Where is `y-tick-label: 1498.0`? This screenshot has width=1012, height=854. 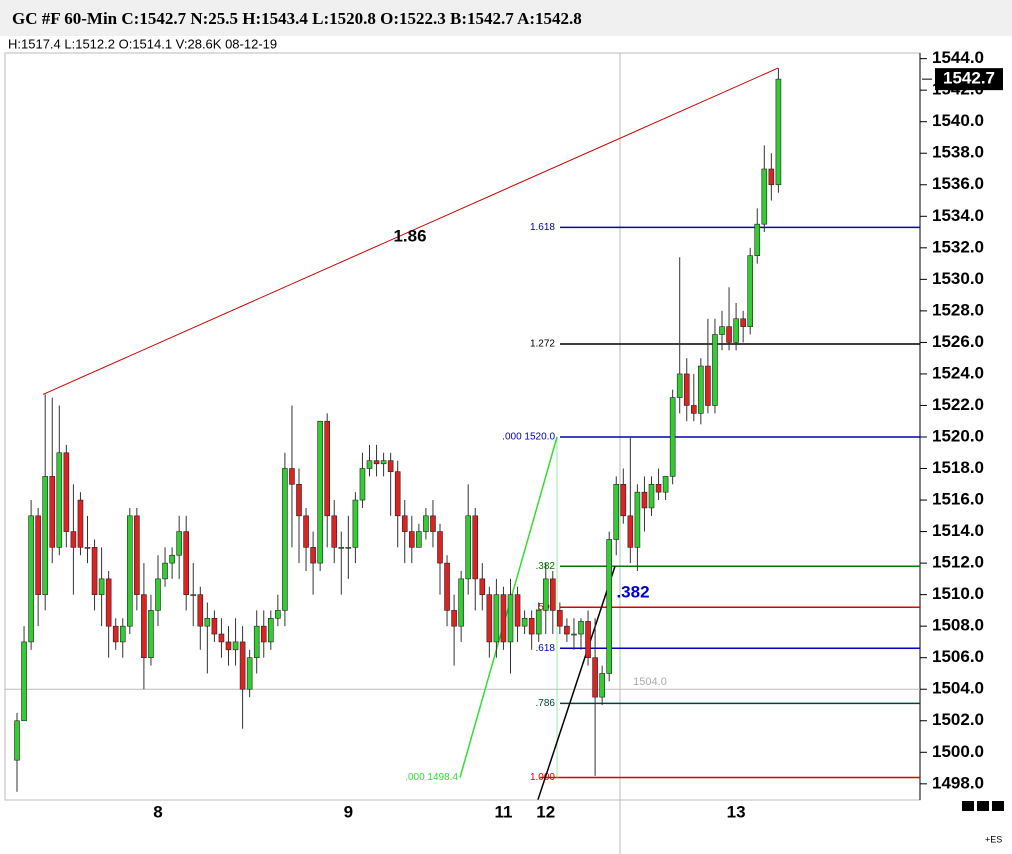
y-tick-label: 1498.0 is located at coordinates (958, 782).